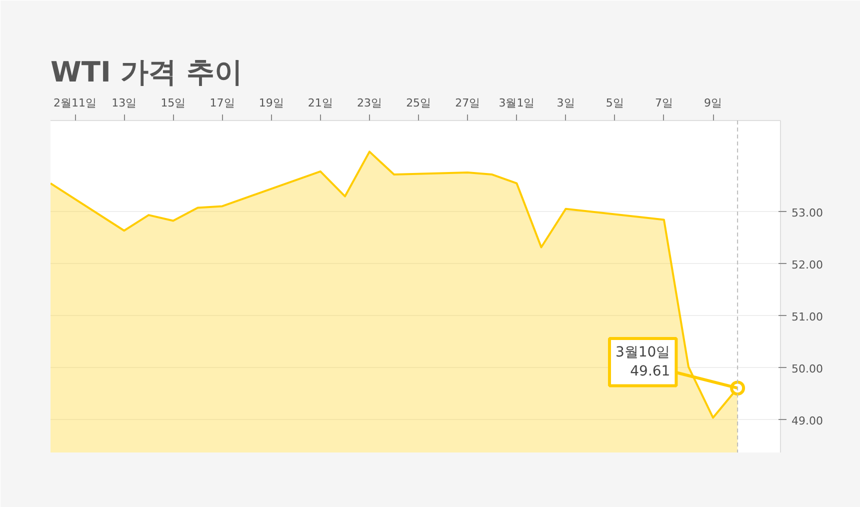 This screenshot has width=860, height=507. What do you see at coordinates (615, 103) in the screenshot?
I see `x-tick-label: 5일` at bounding box center [615, 103].